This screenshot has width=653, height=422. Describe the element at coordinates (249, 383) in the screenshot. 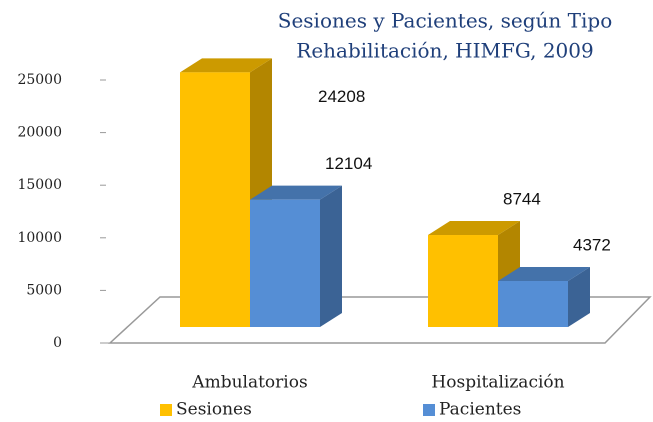

I see `x-tick-label: Ambulatorios` at that location.